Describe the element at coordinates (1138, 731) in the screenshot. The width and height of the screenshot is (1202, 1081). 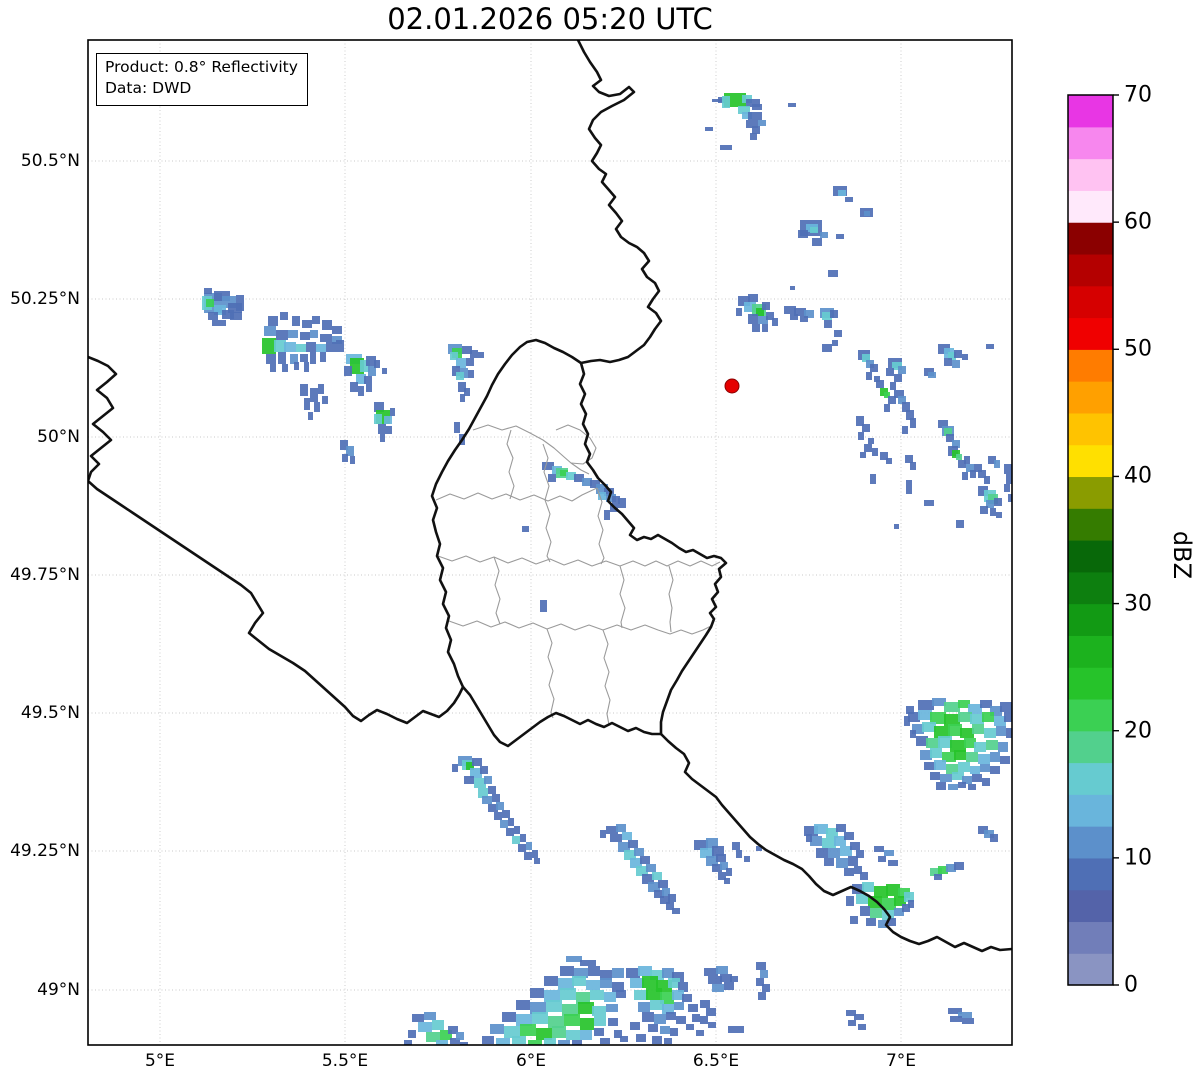
I see `colorbar-tick-label: 20` at that location.